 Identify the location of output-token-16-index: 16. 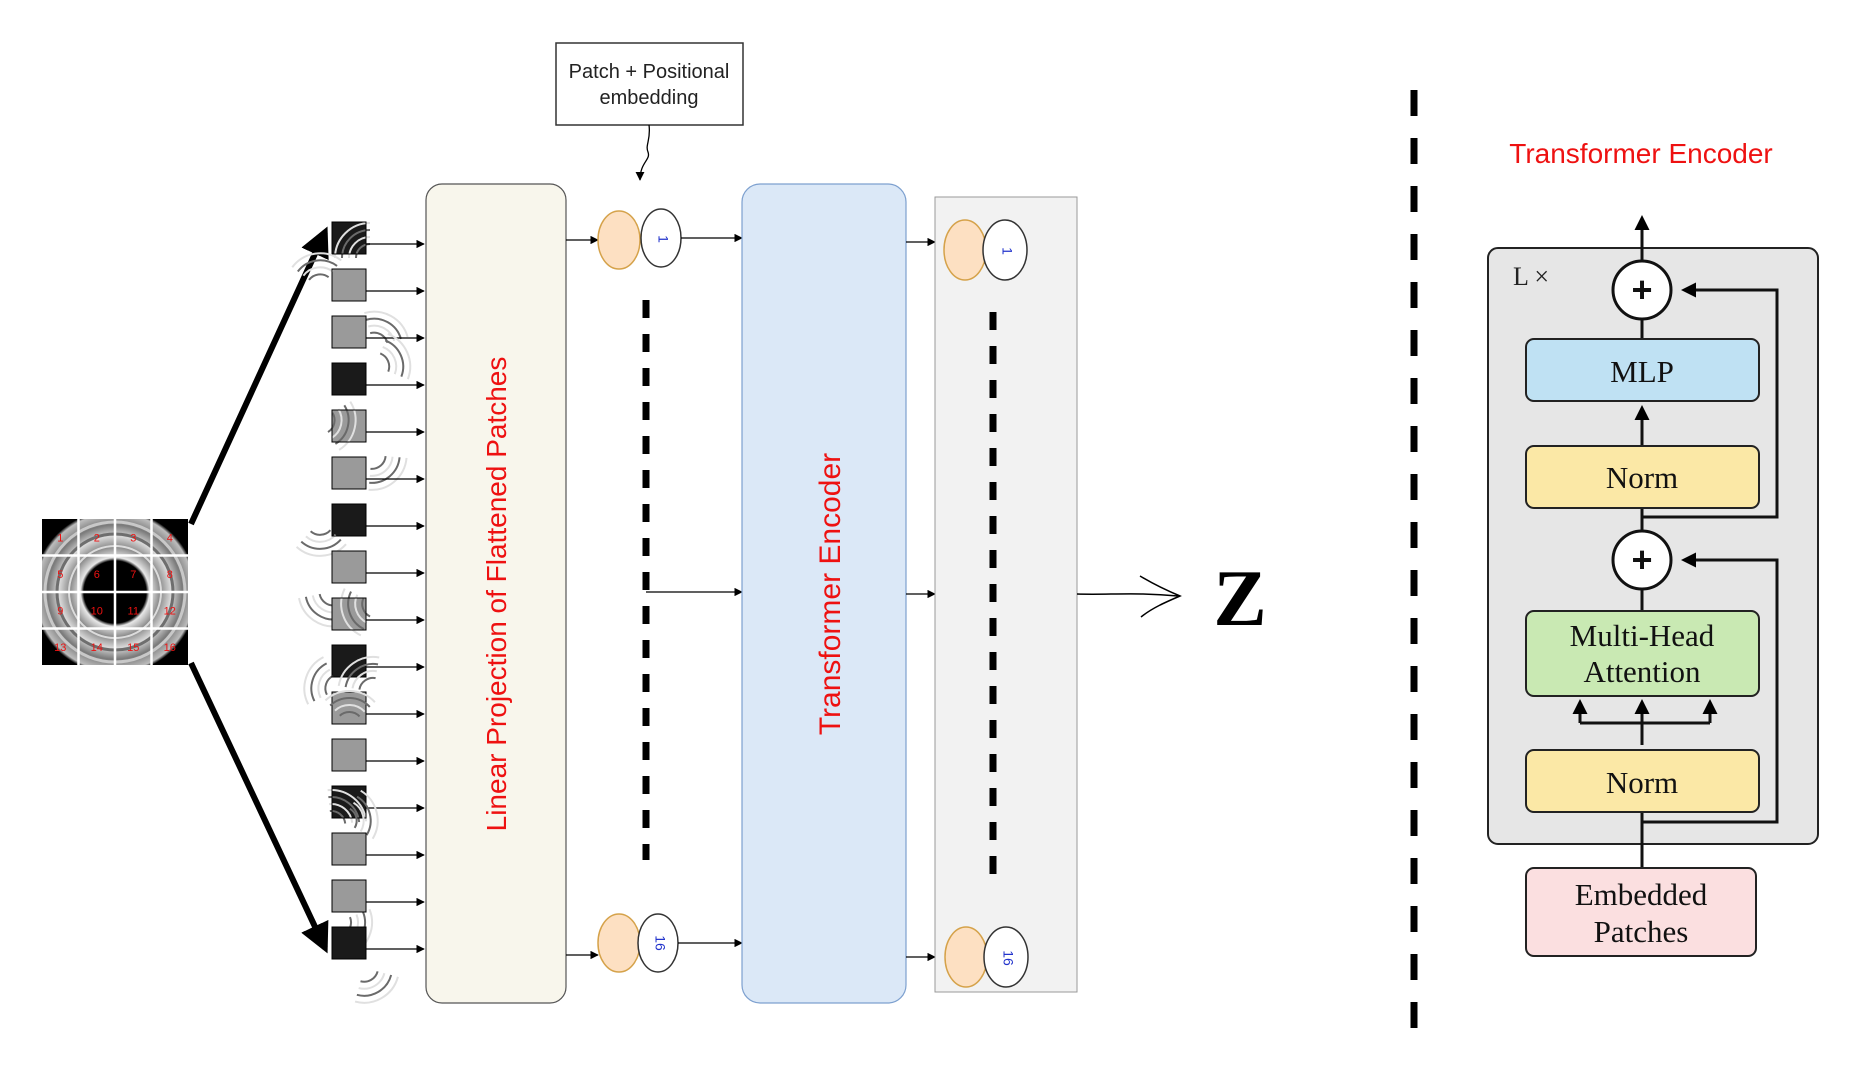
(1008, 958).